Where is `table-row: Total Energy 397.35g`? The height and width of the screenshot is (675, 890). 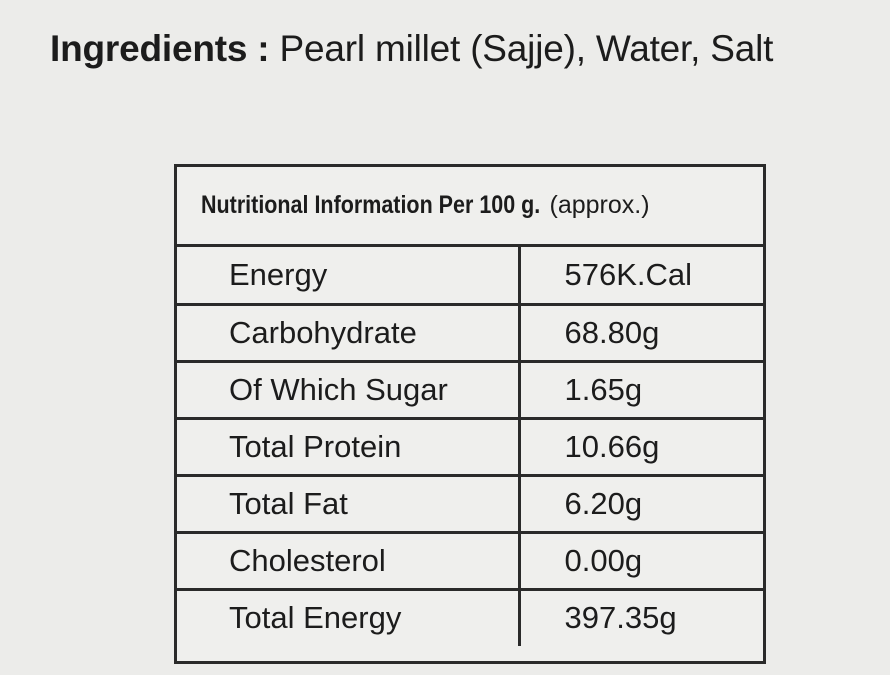
table-row: Total Energy 397.35g is located at coordinates (470, 617).